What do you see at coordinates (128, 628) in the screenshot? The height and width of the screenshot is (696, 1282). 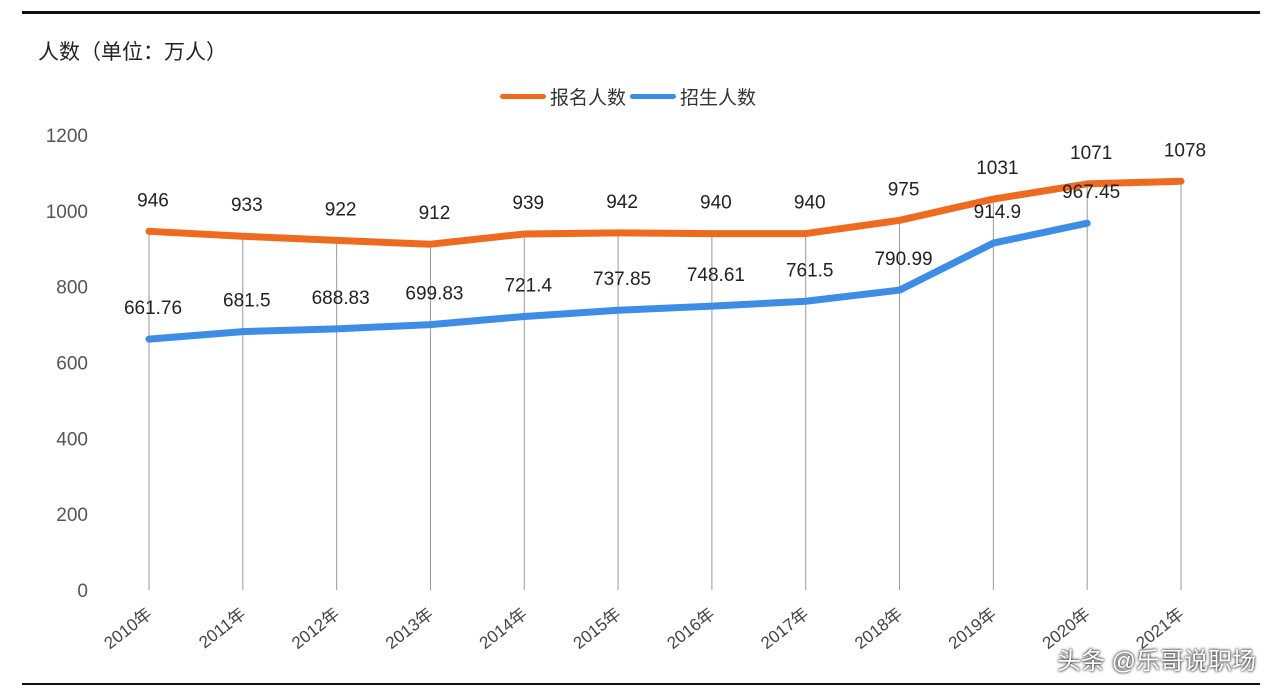 I see `x-tick-label: 2010年` at bounding box center [128, 628].